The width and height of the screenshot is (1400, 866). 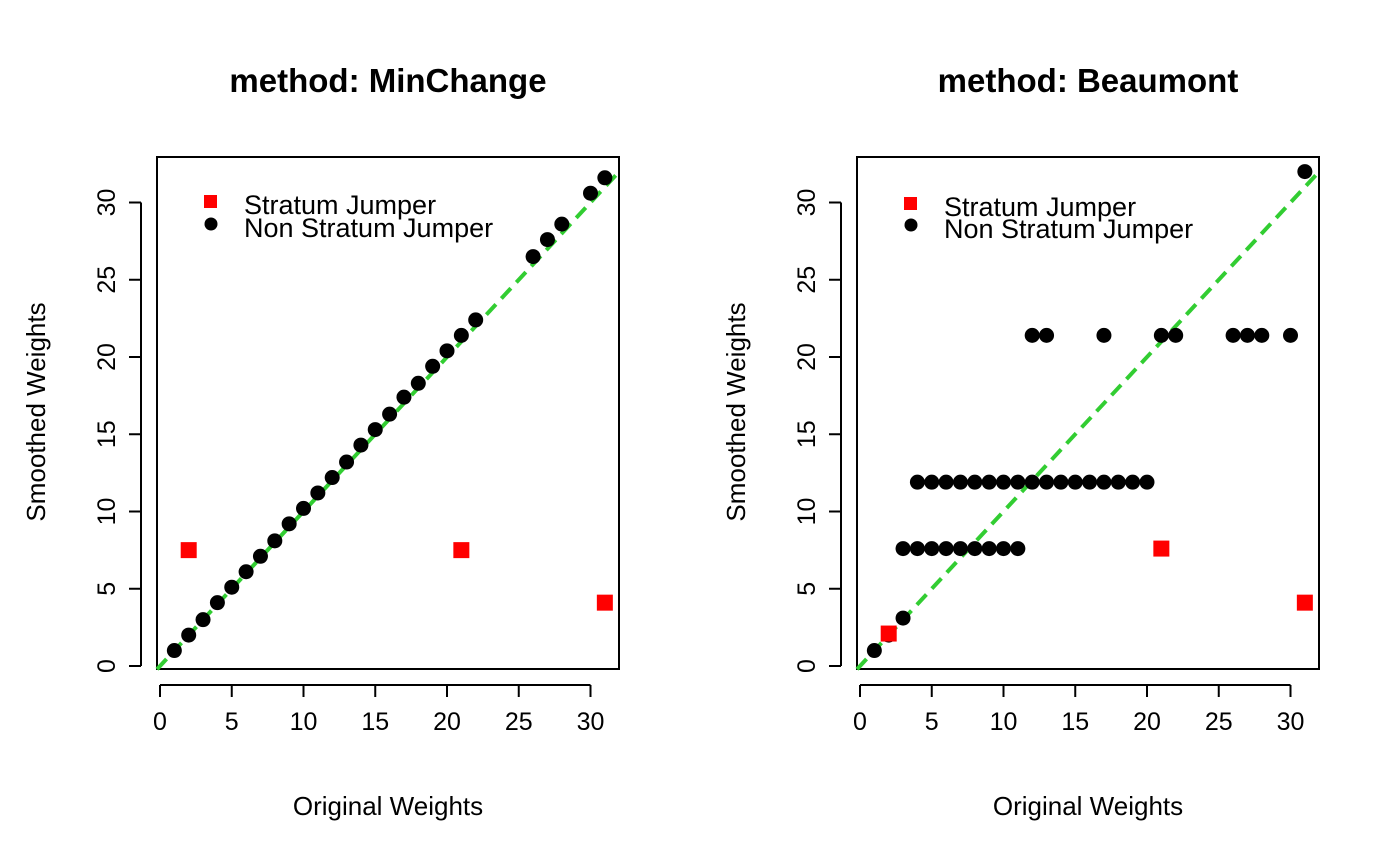 What do you see at coordinates (910, 203) in the screenshot?
I see `legend-marker-stratum-jumper` at bounding box center [910, 203].